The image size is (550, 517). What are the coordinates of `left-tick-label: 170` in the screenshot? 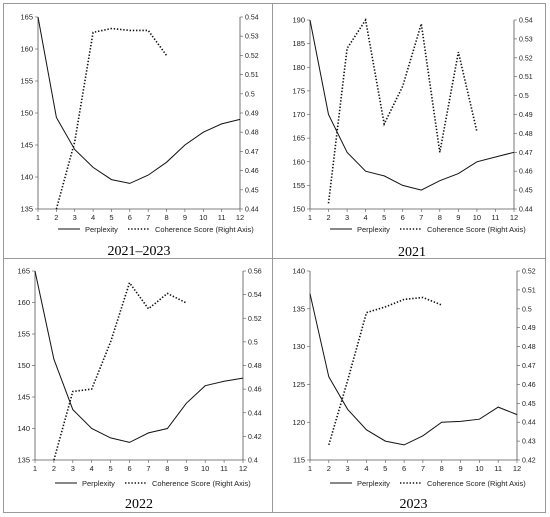 It's located at (298, 114).